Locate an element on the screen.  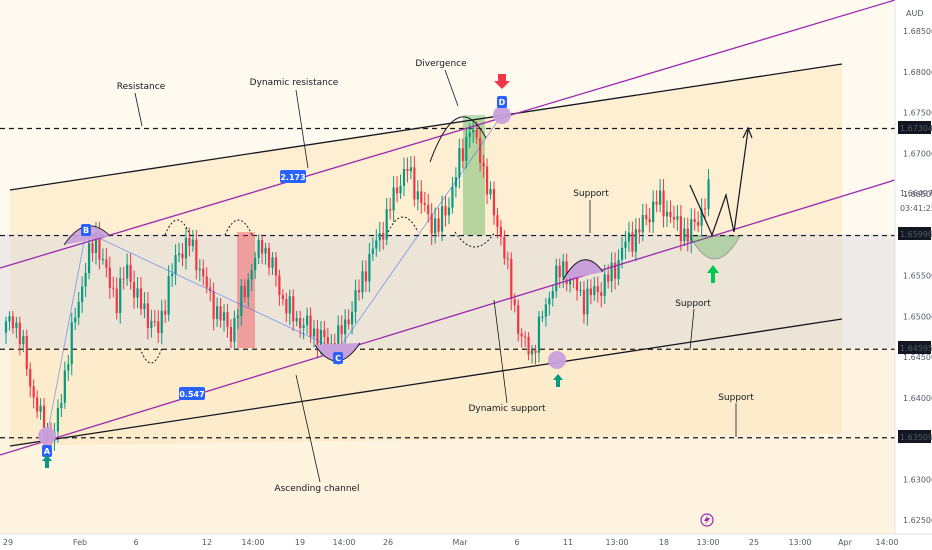
time-axis is located at coordinates (466, 542).